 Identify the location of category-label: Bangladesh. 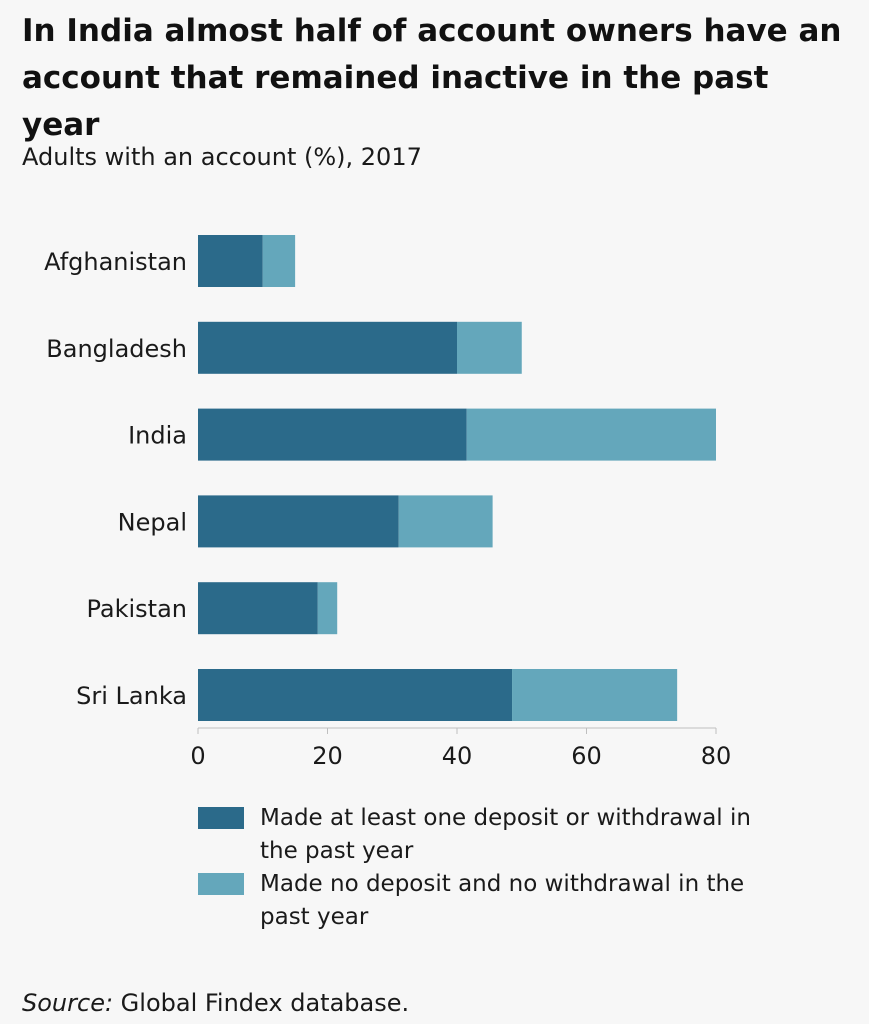
(116, 349).